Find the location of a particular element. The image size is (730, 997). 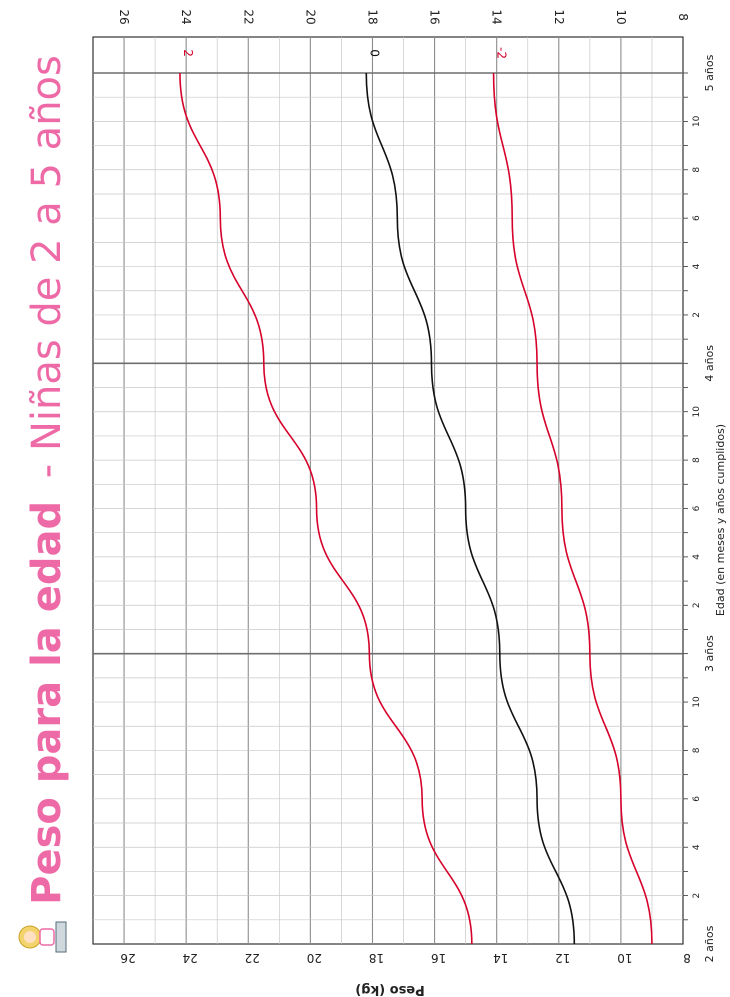

y-axis-label: Peso (kg) is located at coordinates (389, 989).